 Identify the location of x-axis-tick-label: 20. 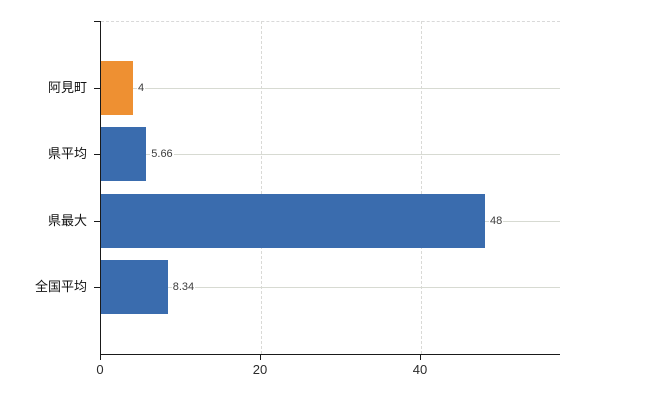
(260, 369).